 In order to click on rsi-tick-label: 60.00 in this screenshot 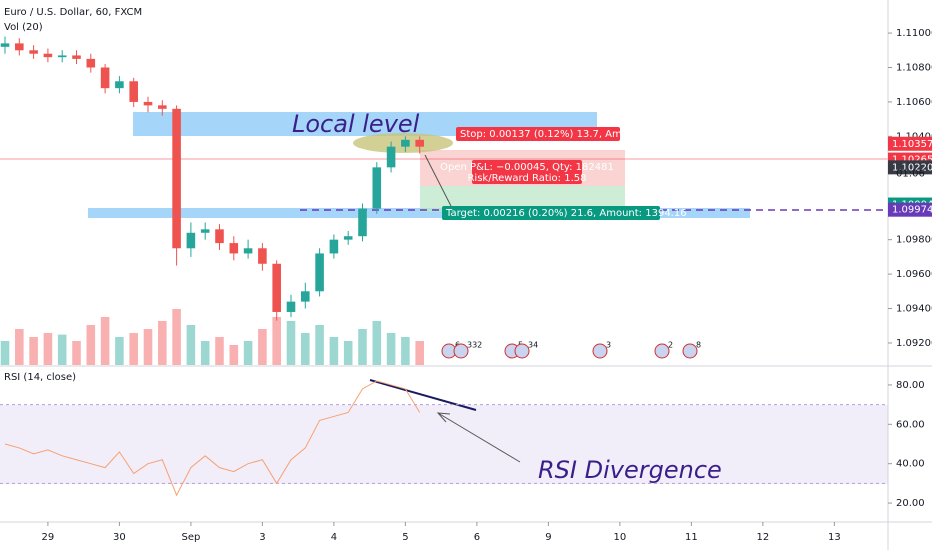, I will do `click(910, 424)`.